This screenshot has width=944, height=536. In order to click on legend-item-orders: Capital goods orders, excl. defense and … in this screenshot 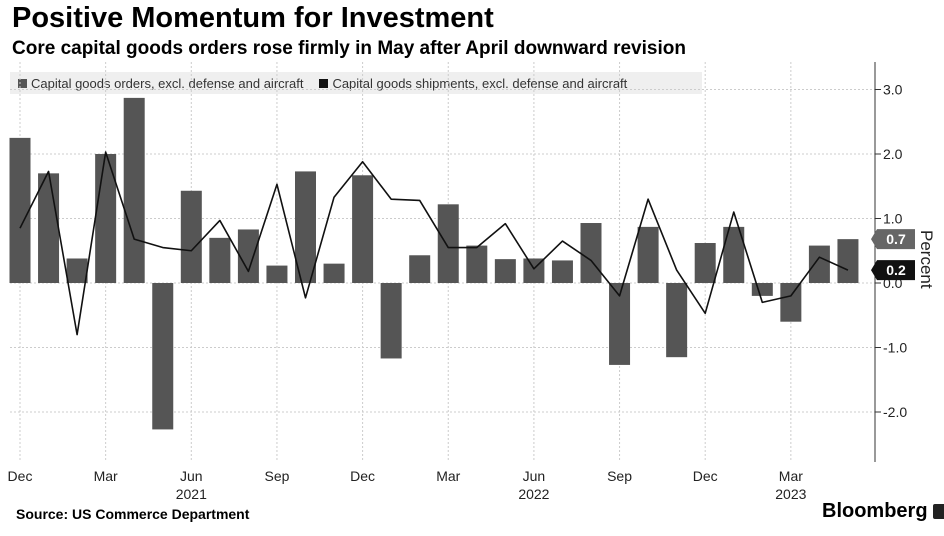, I will do `click(160, 83)`.